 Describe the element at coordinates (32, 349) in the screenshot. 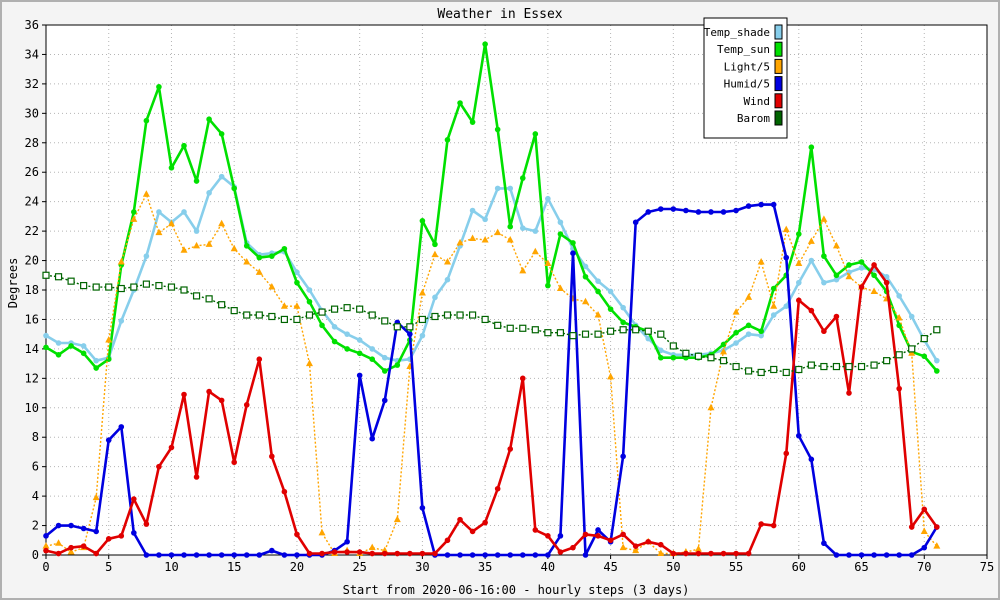

I see `y-tick-label: 14` at that location.